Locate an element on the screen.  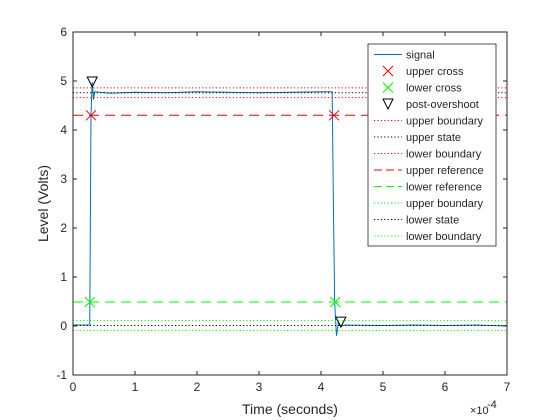
x-exponent-power: -4 is located at coordinates (492, 405).